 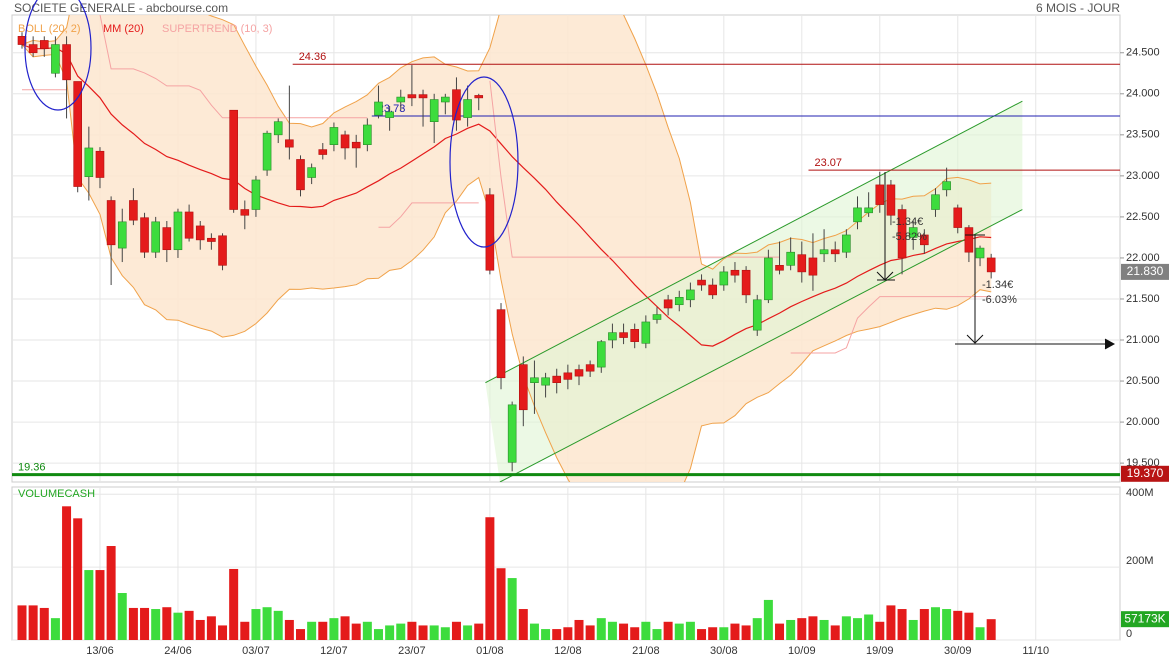 What do you see at coordinates (909, 237) in the screenshot?
I see `annotation: -5.82%` at bounding box center [909, 237].